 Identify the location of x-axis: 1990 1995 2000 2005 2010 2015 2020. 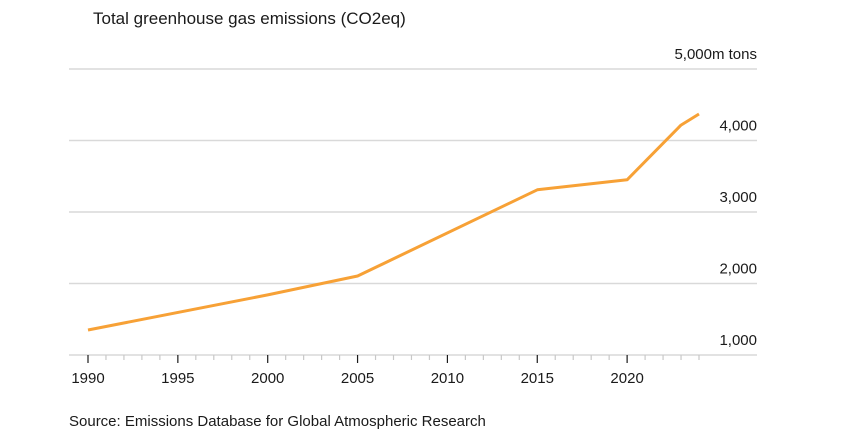
(385, 371).